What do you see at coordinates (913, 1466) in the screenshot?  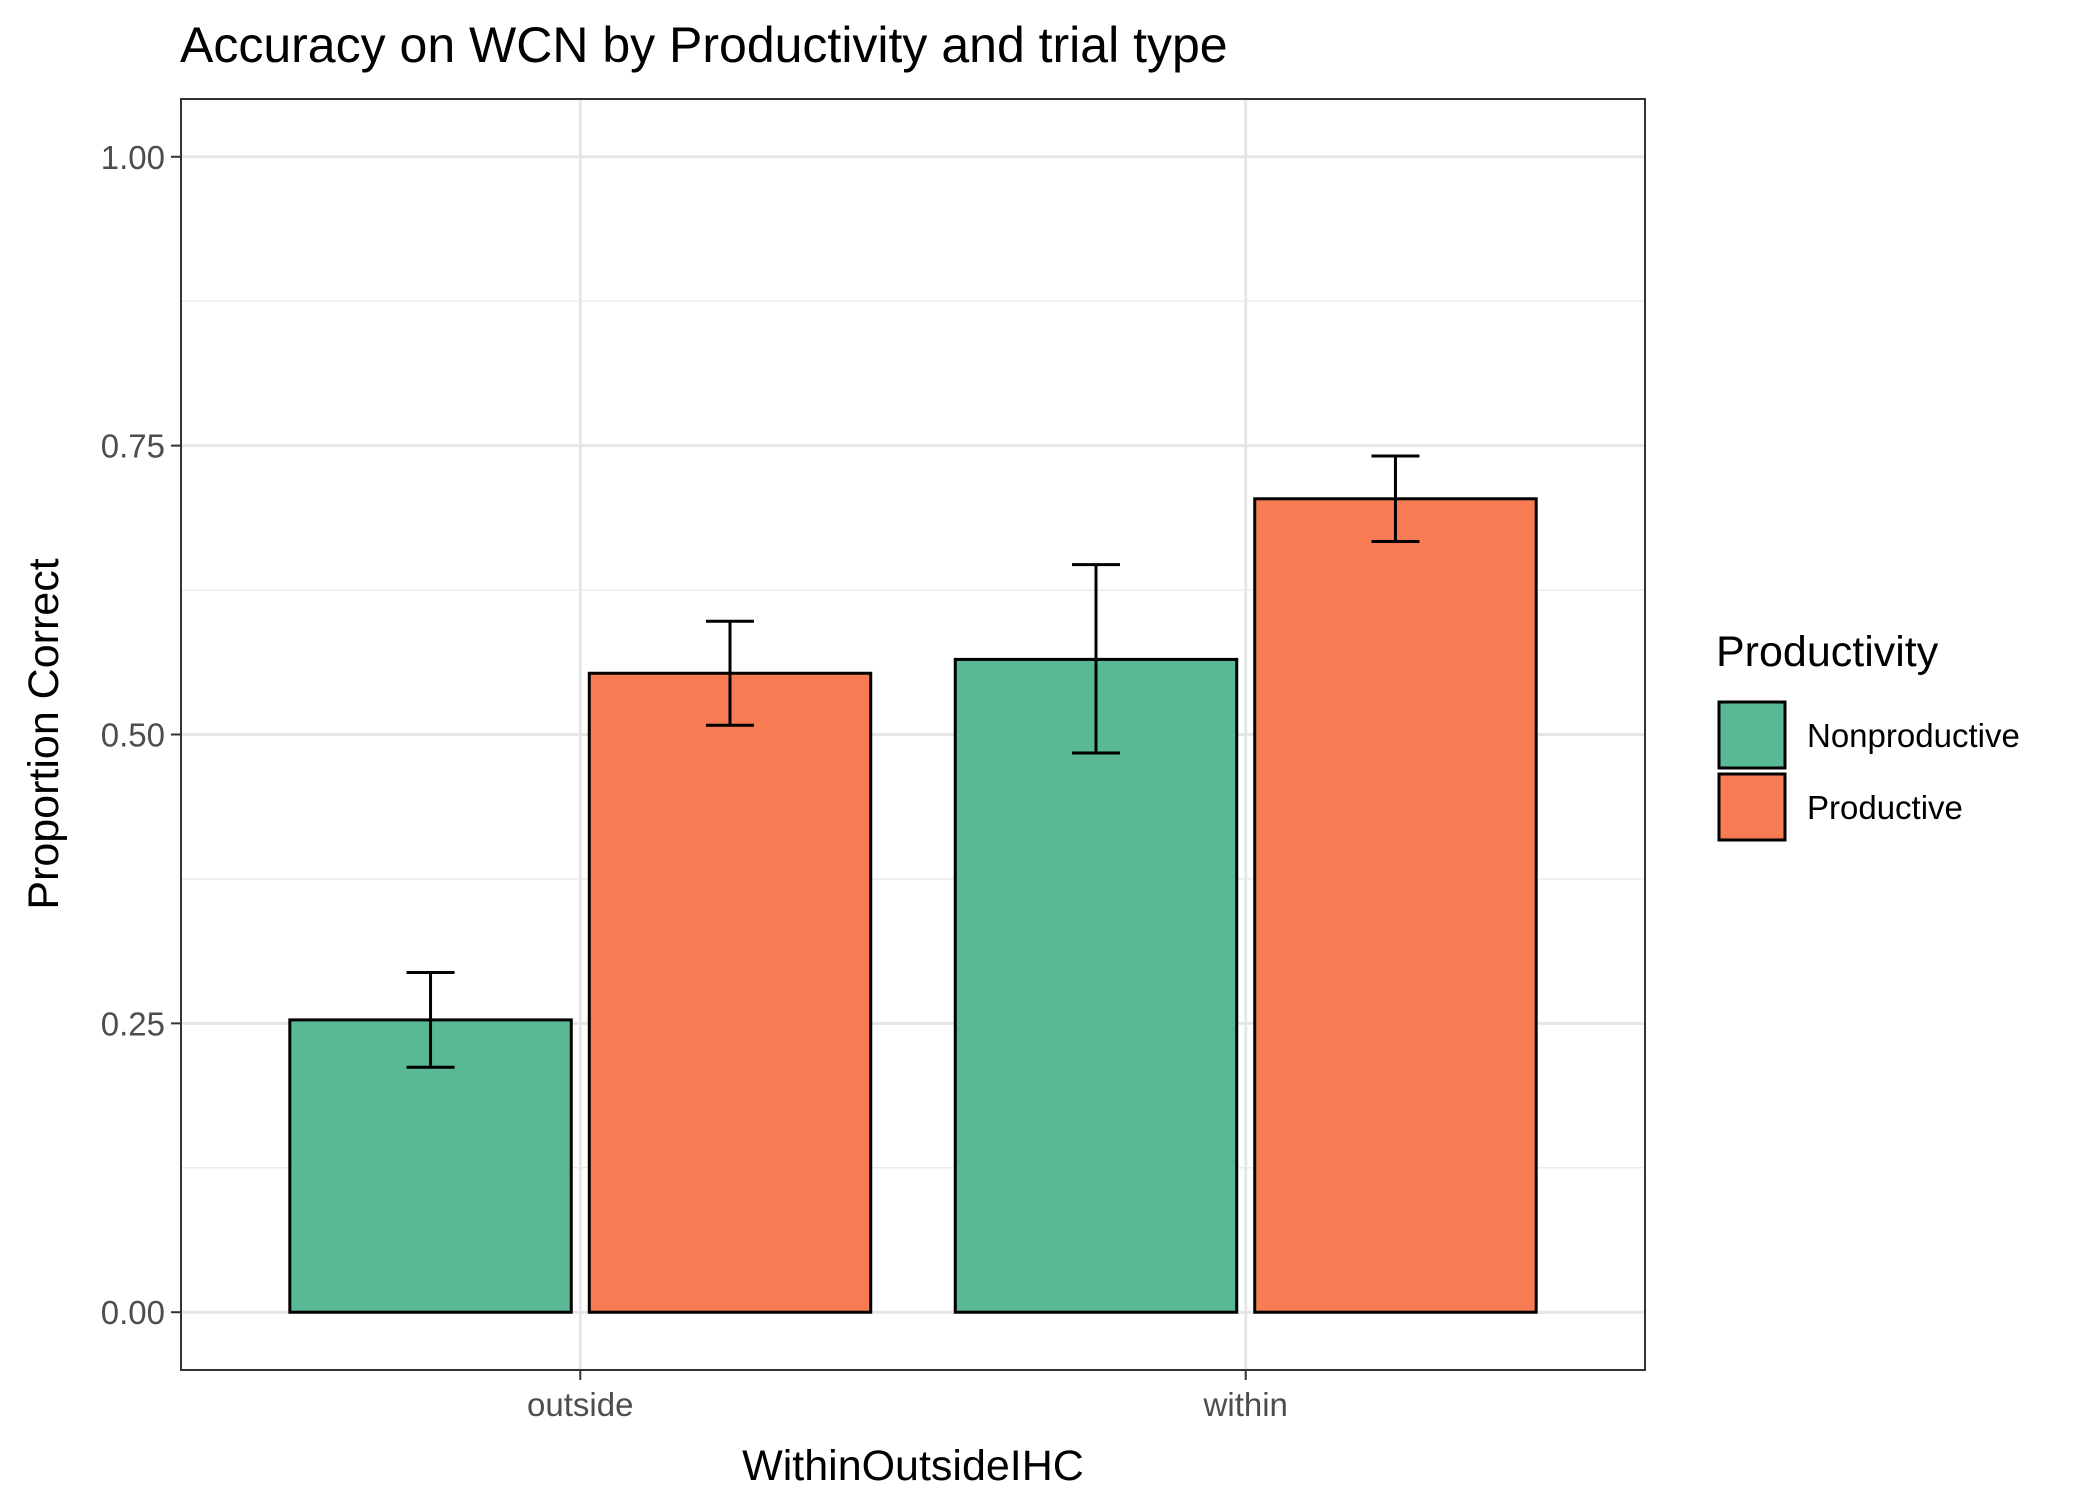 I see `x-axis-title: WithinOutsideIHC` at bounding box center [913, 1466].